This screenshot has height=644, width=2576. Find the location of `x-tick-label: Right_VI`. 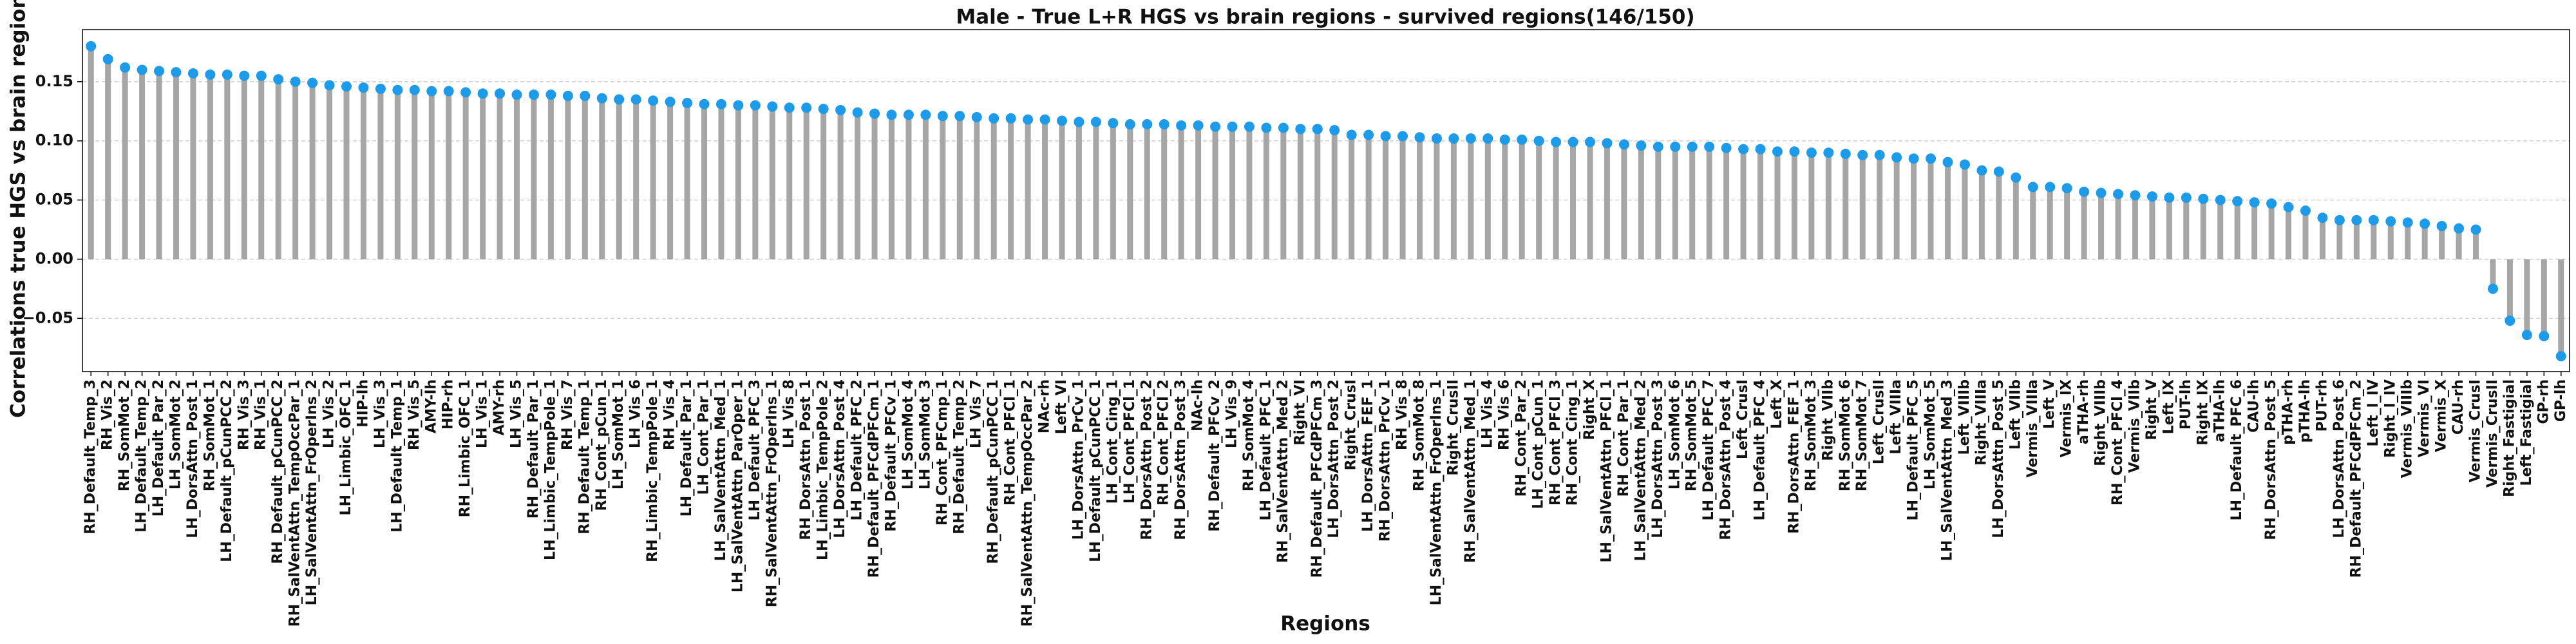

x-tick-label: Right_VI is located at coordinates (1300, 413).